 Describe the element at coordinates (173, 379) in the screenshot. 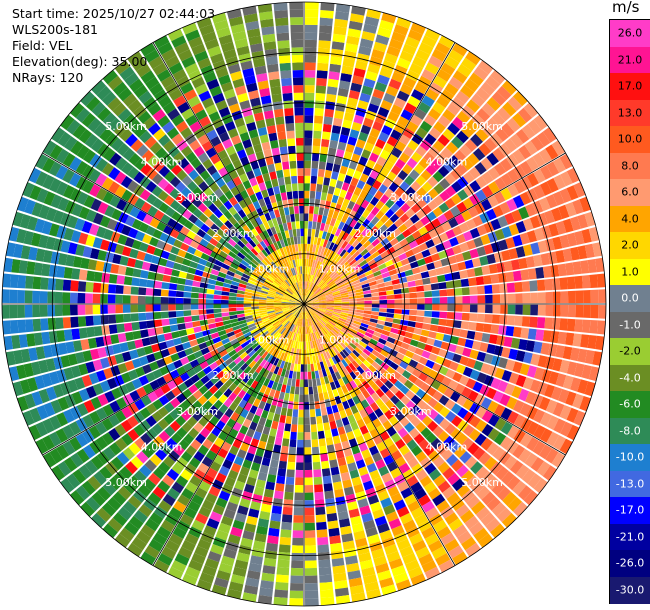

I see `azimuth-line` at that location.